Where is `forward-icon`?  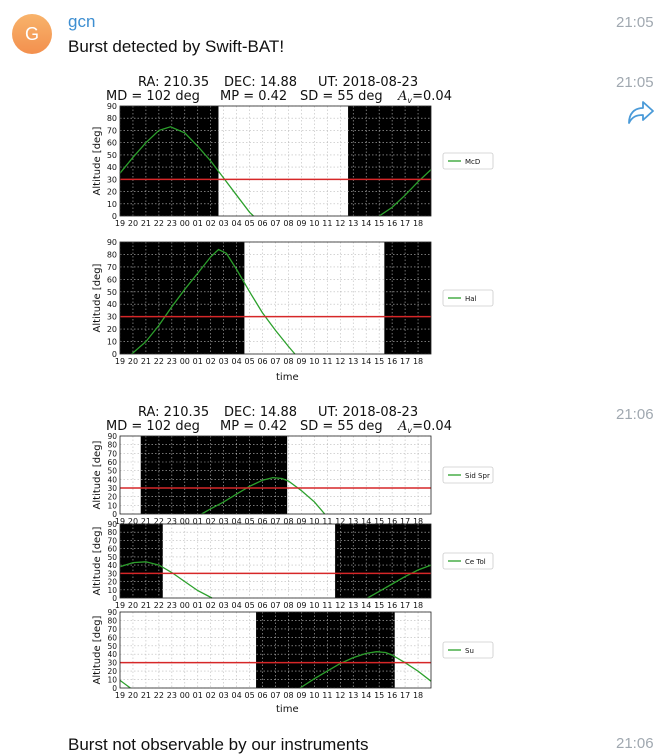
forward-icon is located at coordinates (641, 113).